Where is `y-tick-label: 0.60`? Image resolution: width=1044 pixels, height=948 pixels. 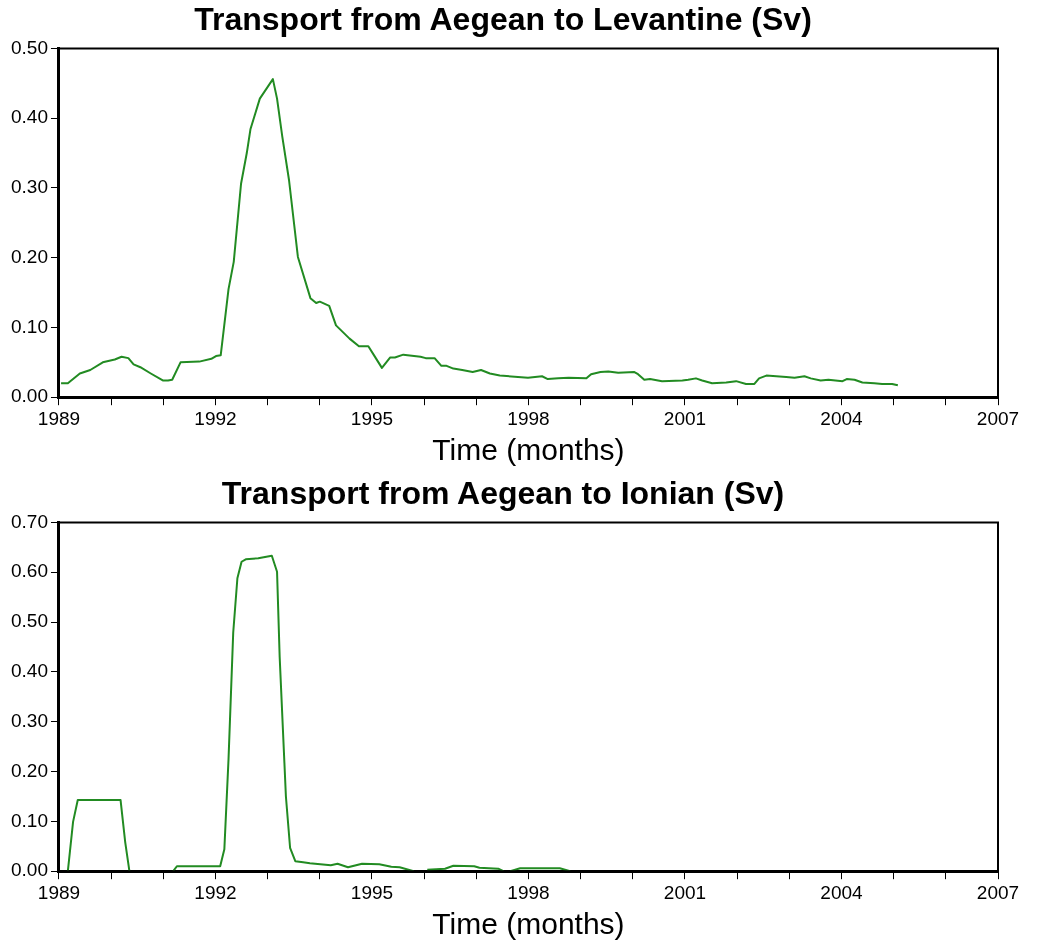
y-tick-label: 0.60 is located at coordinates (29, 571).